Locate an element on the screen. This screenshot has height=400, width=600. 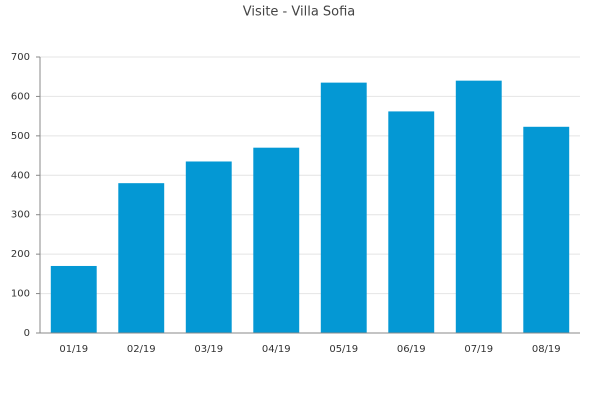
y-tick-label: 200 is located at coordinates (20, 254).